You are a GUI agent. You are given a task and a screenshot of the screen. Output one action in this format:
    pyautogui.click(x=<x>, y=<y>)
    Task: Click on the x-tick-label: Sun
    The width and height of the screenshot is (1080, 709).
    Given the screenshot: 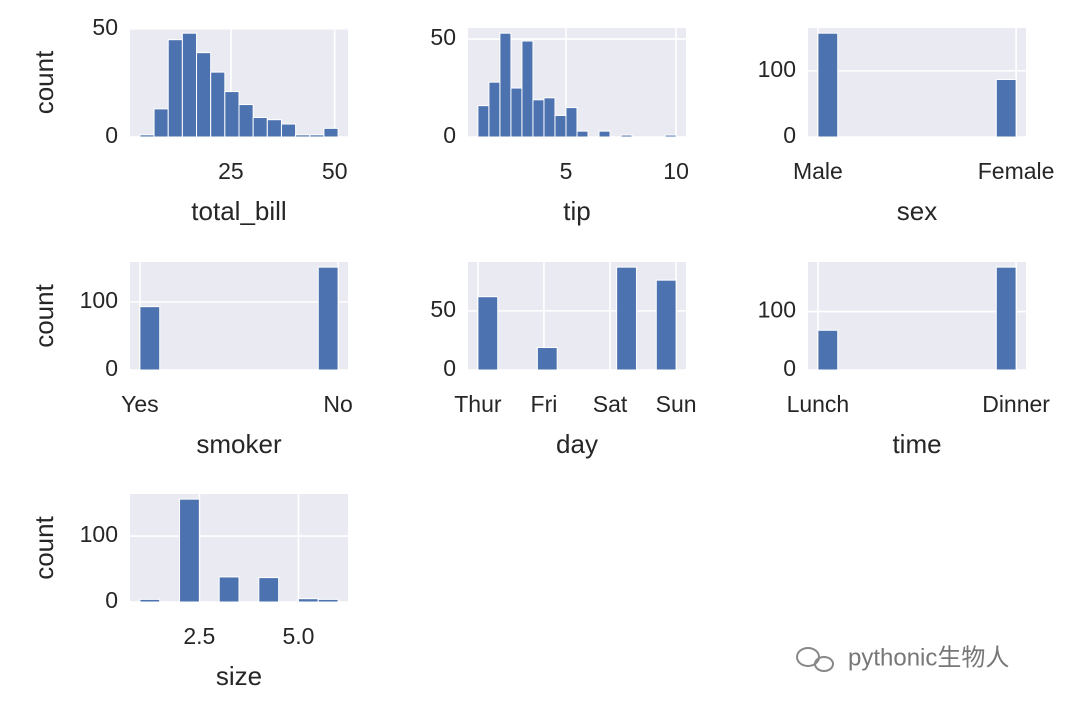 What is the action you would take?
    pyautogui.click(x=676, y=404)
    